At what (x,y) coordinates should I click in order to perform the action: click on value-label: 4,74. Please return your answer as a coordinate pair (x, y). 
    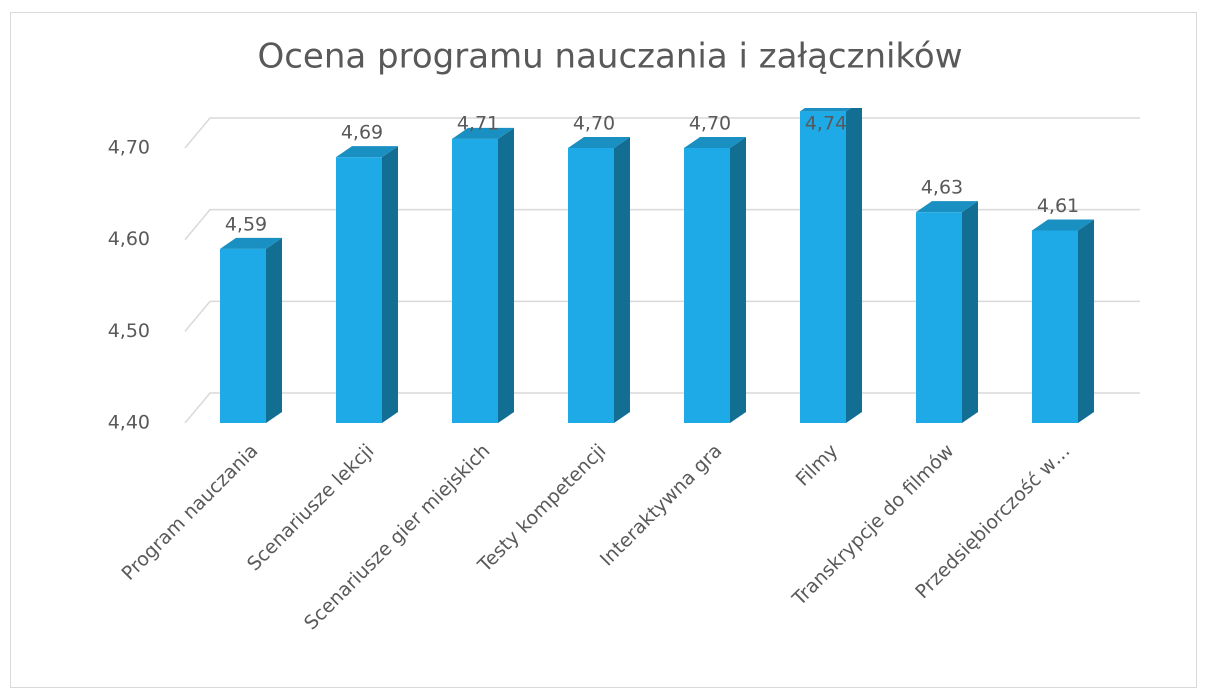
    Looking at the image, I should click on (826, 124).